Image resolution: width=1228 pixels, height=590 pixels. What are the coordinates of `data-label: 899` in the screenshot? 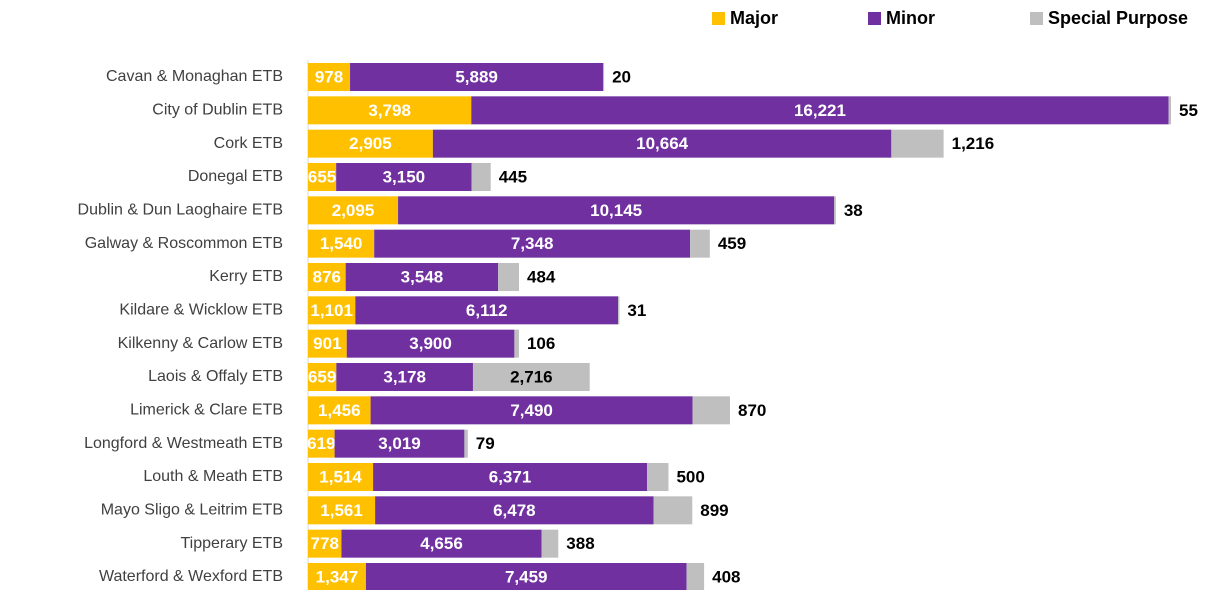 It's located at (714, 510).